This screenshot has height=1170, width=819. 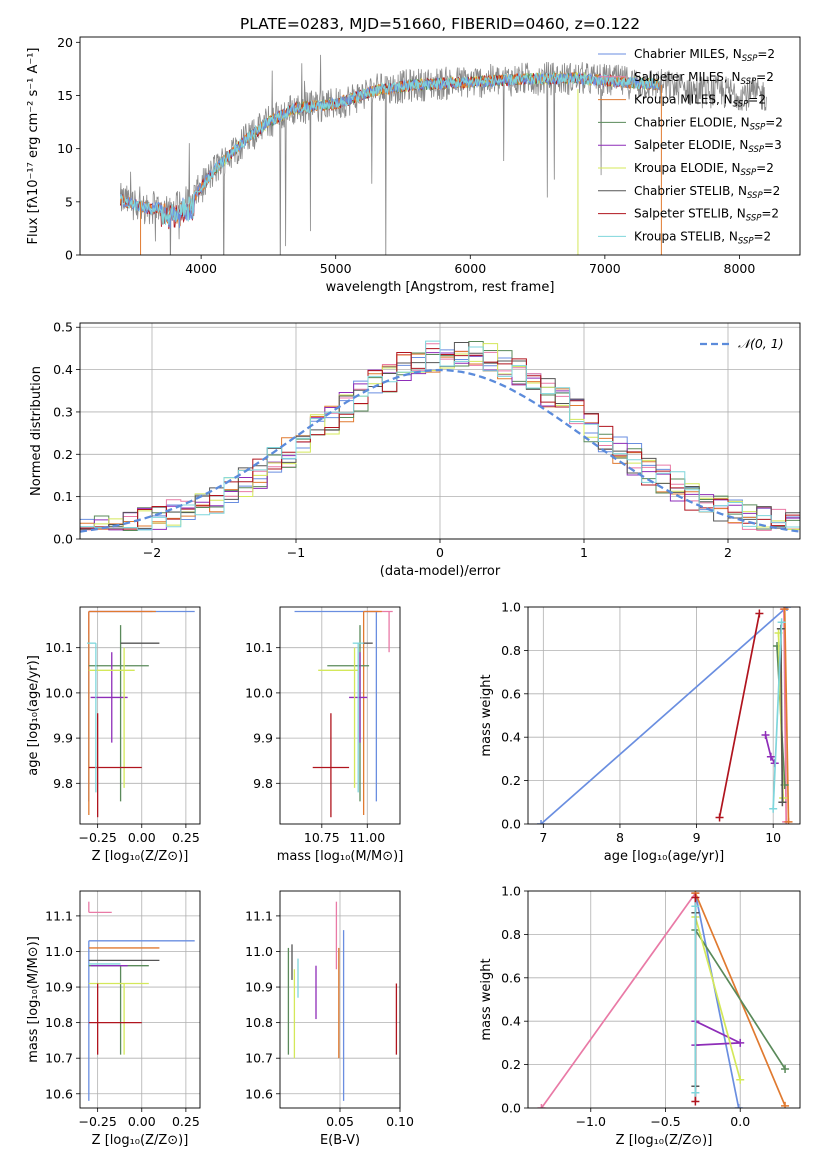 What do you see at coordinates (263, 783) in the screenshot?
I see `age_vs_mass-ytick-label: 9.8` at bounding box center [263, 783].